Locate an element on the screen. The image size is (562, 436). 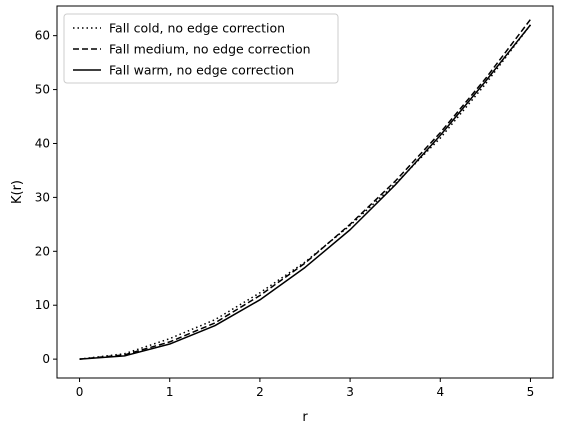
x-tick-label: 0 is located at coordinates (80, 392).